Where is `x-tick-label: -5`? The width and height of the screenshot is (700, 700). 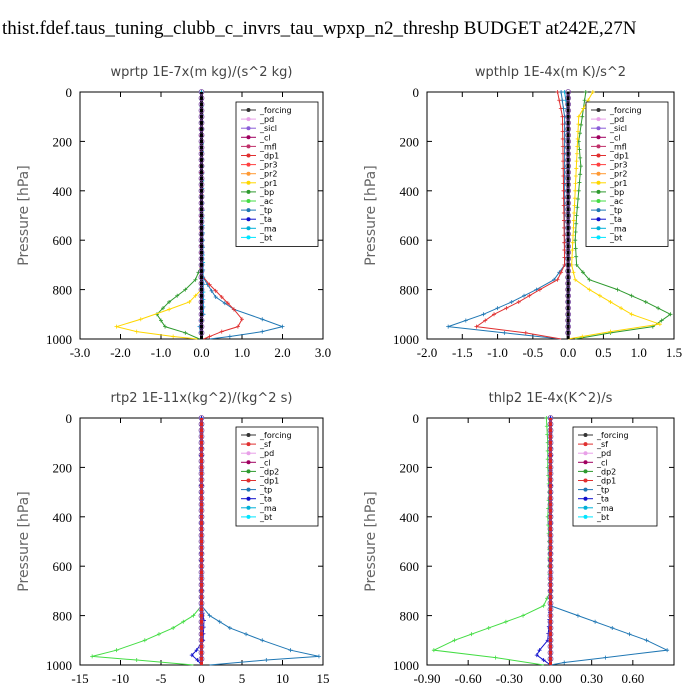
x-tick-label: -5 is located at coordinates (161, 678).